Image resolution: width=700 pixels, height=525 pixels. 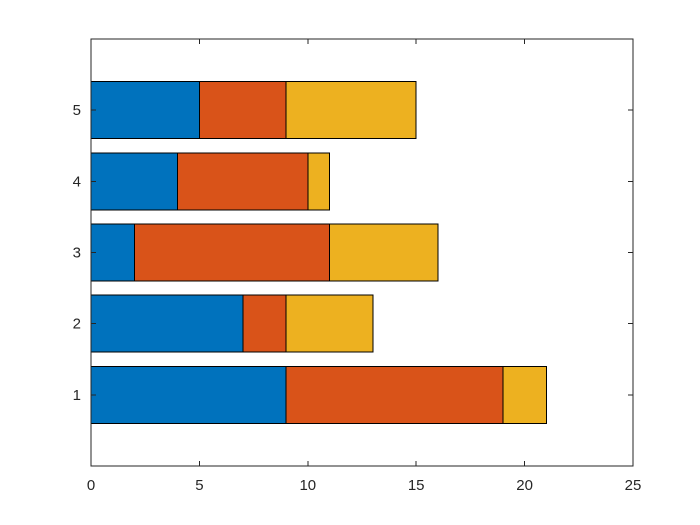 What do you see at coordinates (77, 253) in the screenshot?
I see `y-tick-label: 3` at bounding box center [77, 253].